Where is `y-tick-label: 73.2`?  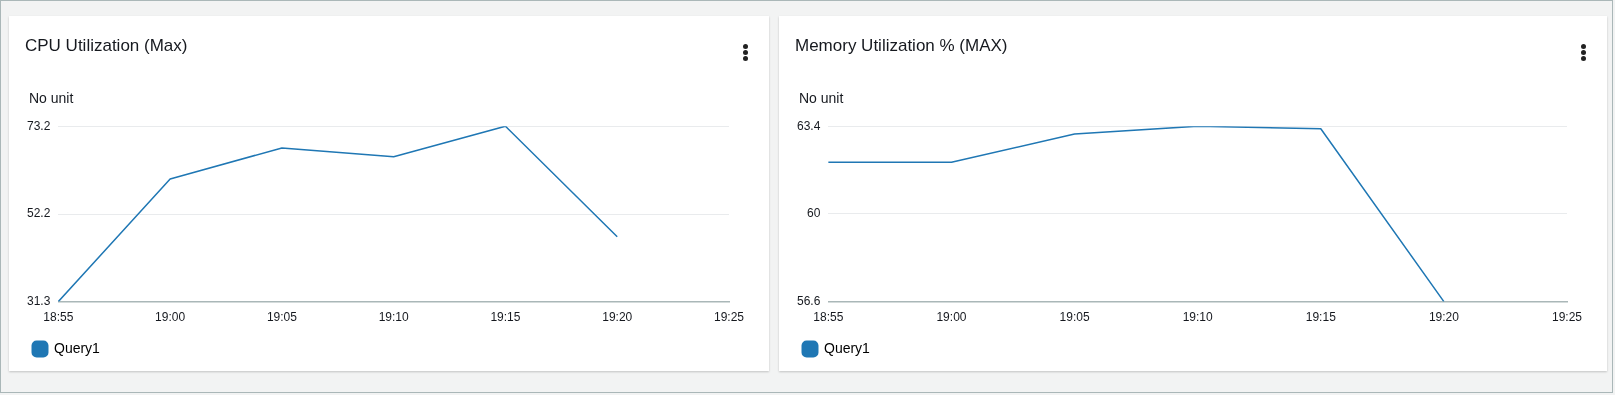 y-tick-label: 73.2 is located at coordinates (39, 125).